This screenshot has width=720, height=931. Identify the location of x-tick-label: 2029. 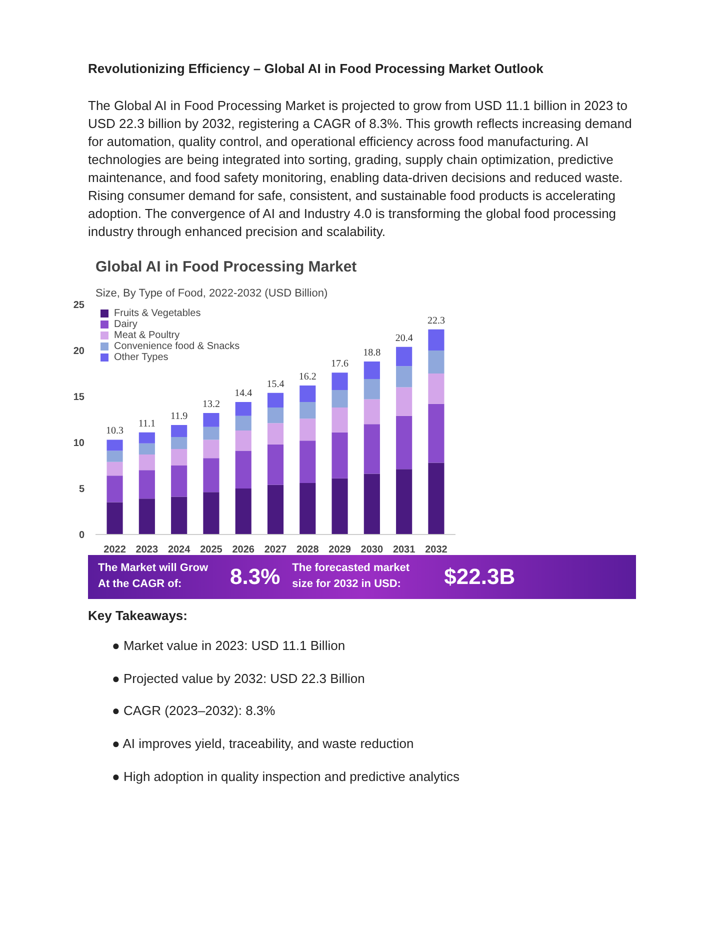
(340, 550).